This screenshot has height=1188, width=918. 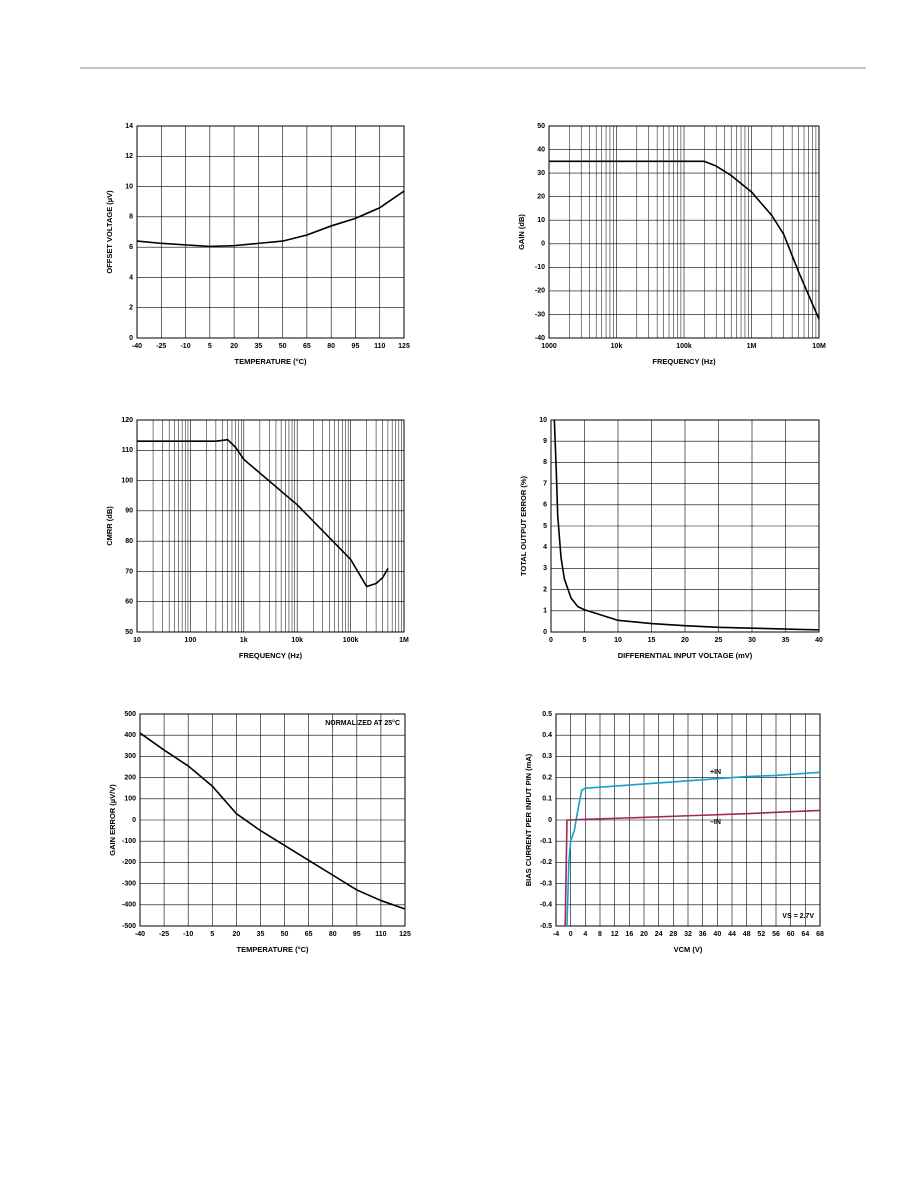 What do you see at coordinates (685, 655) in the screenshot?
I see `x-axis-label: DIFFERENTIAL INPUT VOLTAGE (mV)` at bounding box center [685, 655].